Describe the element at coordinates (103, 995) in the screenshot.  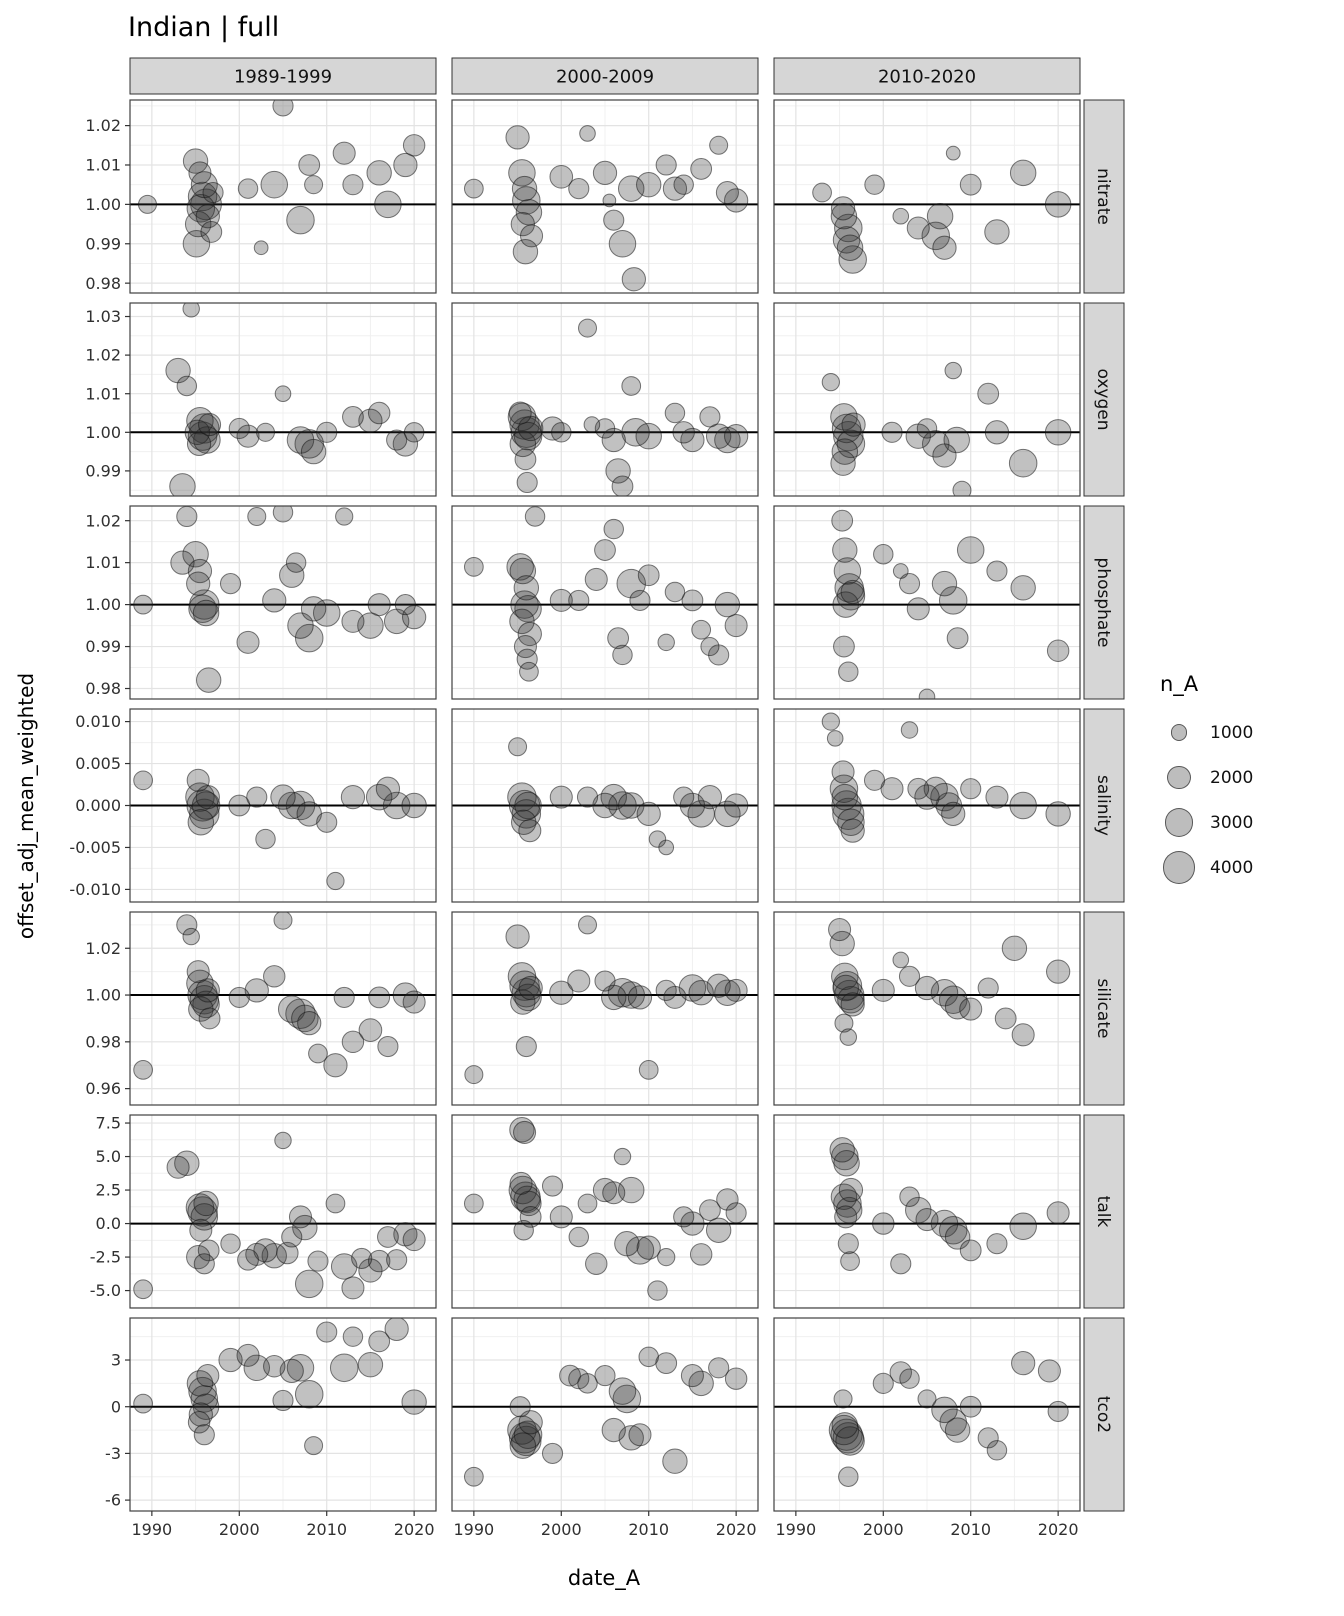
I see `y-tick-label: 1.00` at that location.